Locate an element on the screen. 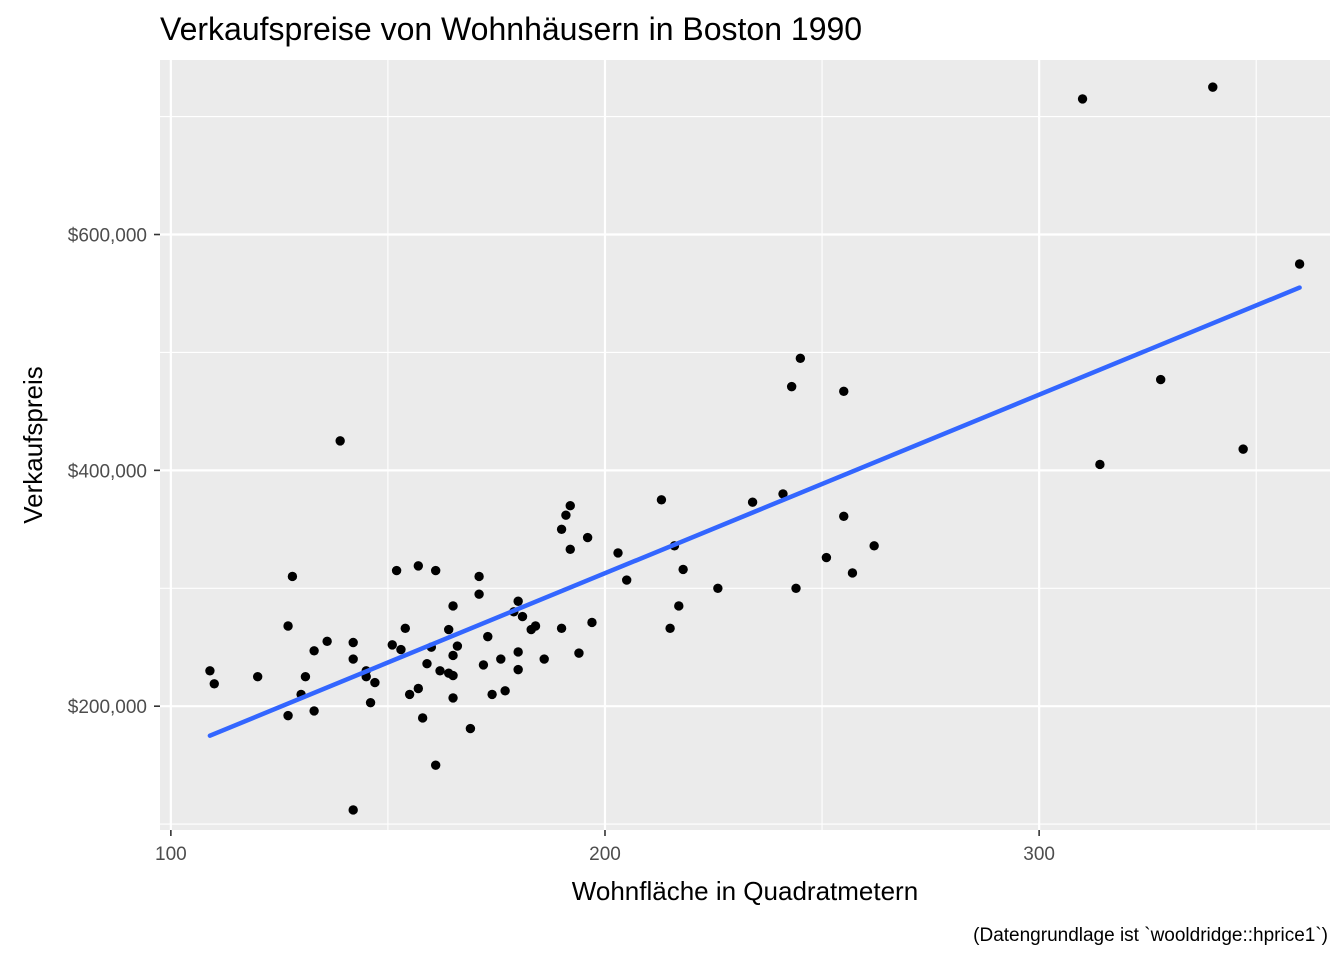  x-axis-title: Wohnfläche in Quadratmetern is located at coordinates (745, 891).